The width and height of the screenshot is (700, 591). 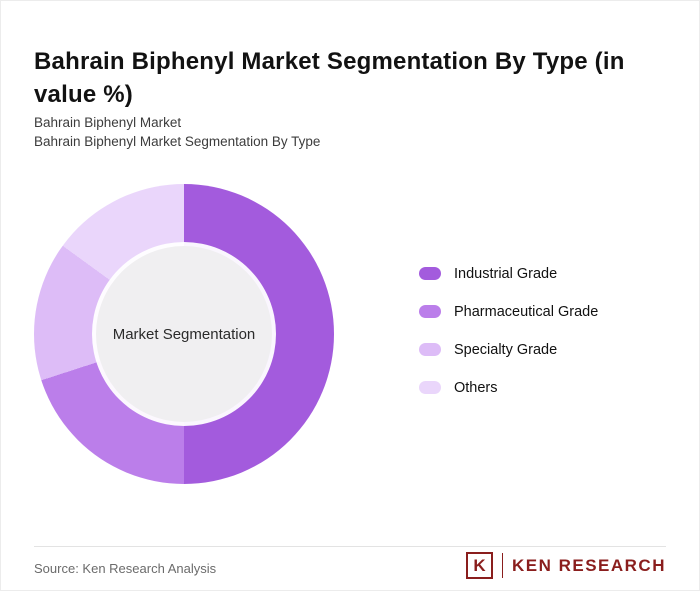 I want to click on donut-center: Market Segmentation, so click(x=184, y=334).